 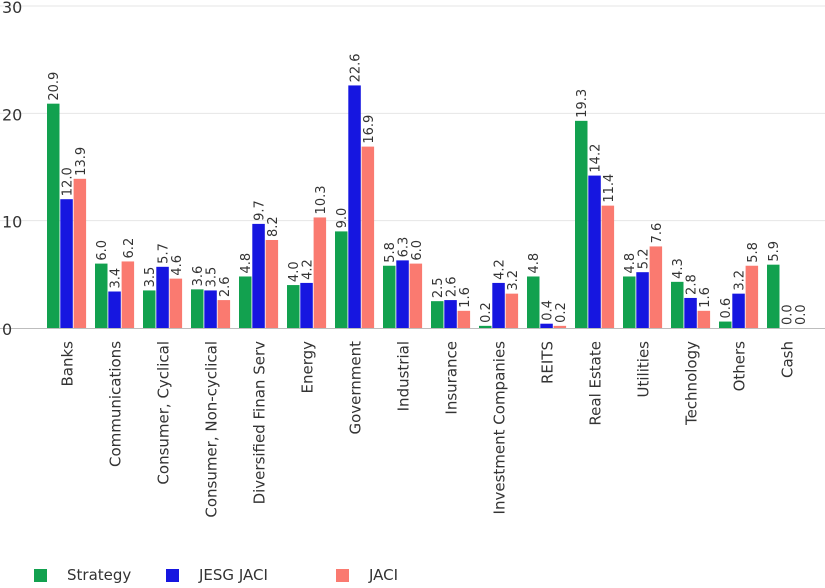 What do you see at coordinates (774, 251) in the screenshot?
I see `data-label-strategy-cash: 5.9` at bounding box center [774, 251].